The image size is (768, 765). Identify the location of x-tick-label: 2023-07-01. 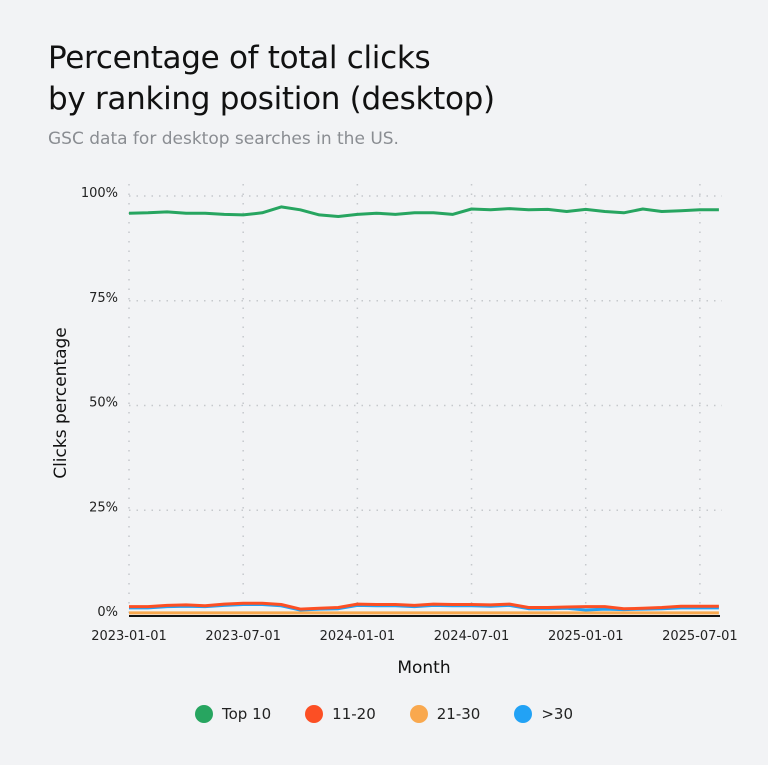
(243, 636).